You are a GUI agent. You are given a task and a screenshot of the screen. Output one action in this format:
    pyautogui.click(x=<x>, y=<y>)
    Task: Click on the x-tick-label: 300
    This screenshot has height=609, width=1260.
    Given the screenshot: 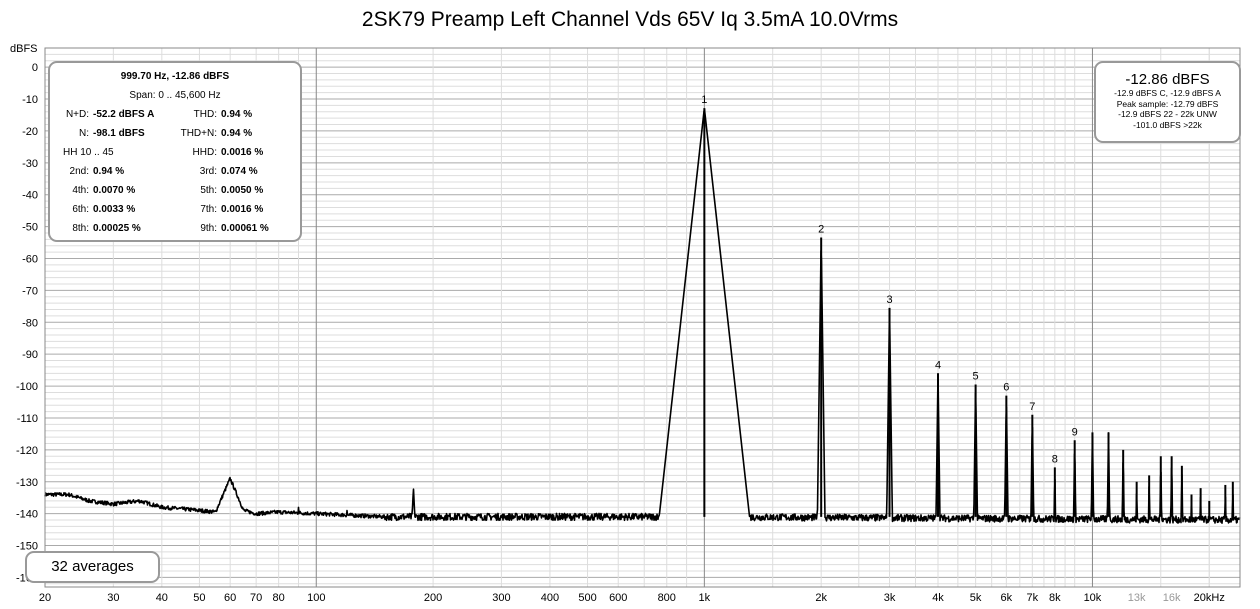 What is the action you would take?
    pyautogui.click(x=501, y=598)
    